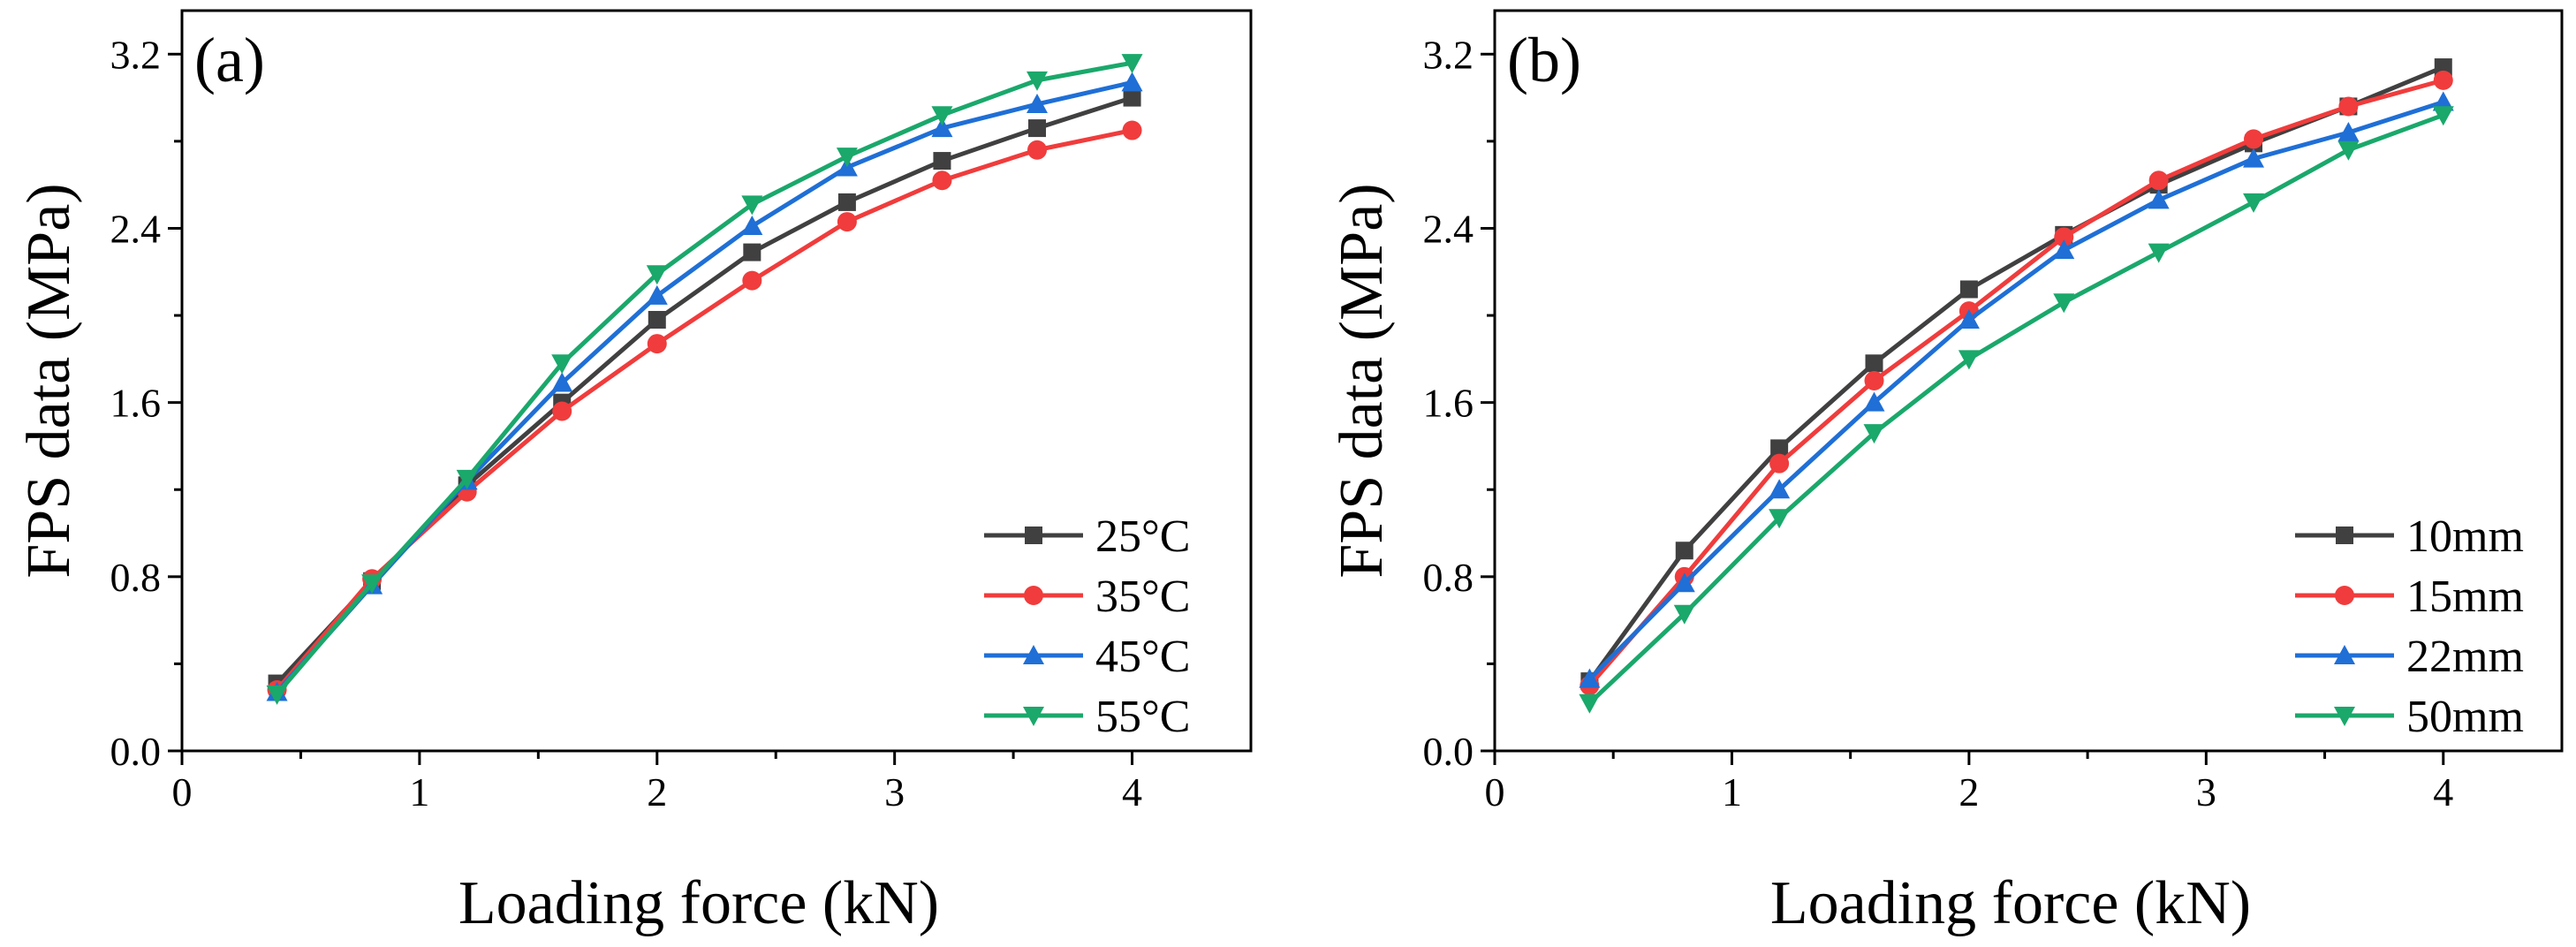  I want to click on y-axis-title: FPS data (MPa), so click(1362, 381).